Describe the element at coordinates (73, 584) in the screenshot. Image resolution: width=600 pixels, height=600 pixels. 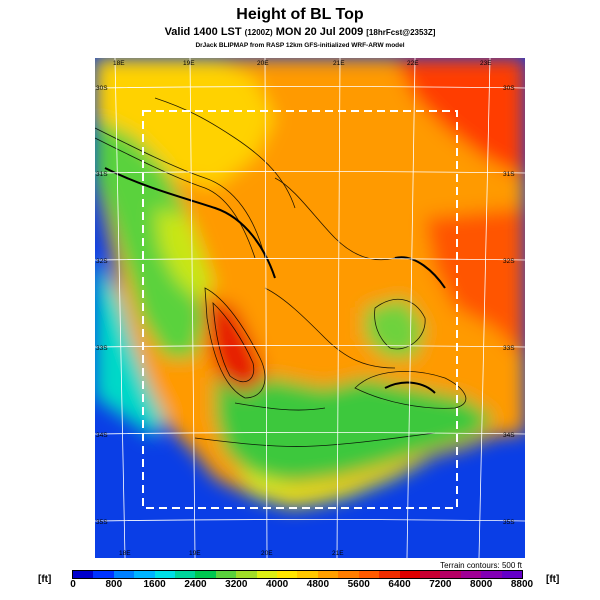
I see `colorbar-tick-label: 0` at that location.